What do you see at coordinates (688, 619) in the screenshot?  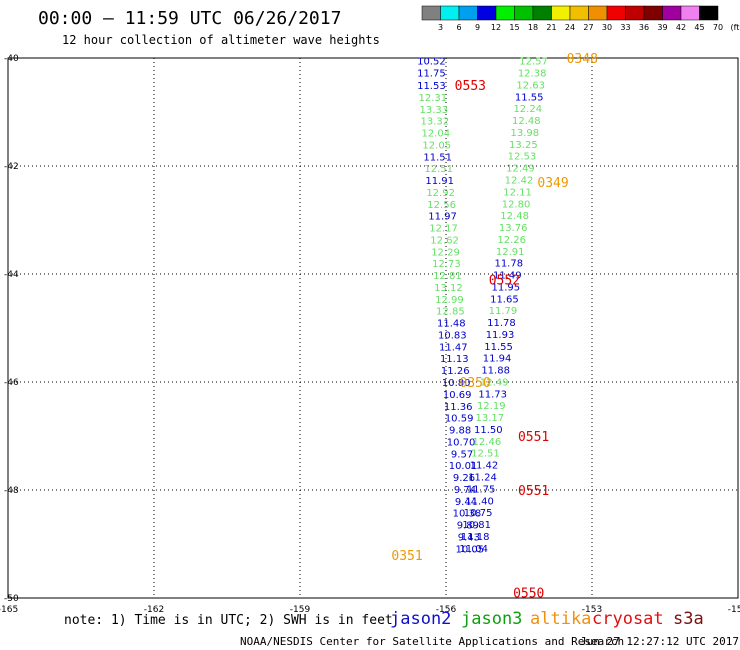 I see `legend-s3a: s3a` at bounding box center [688, 619].